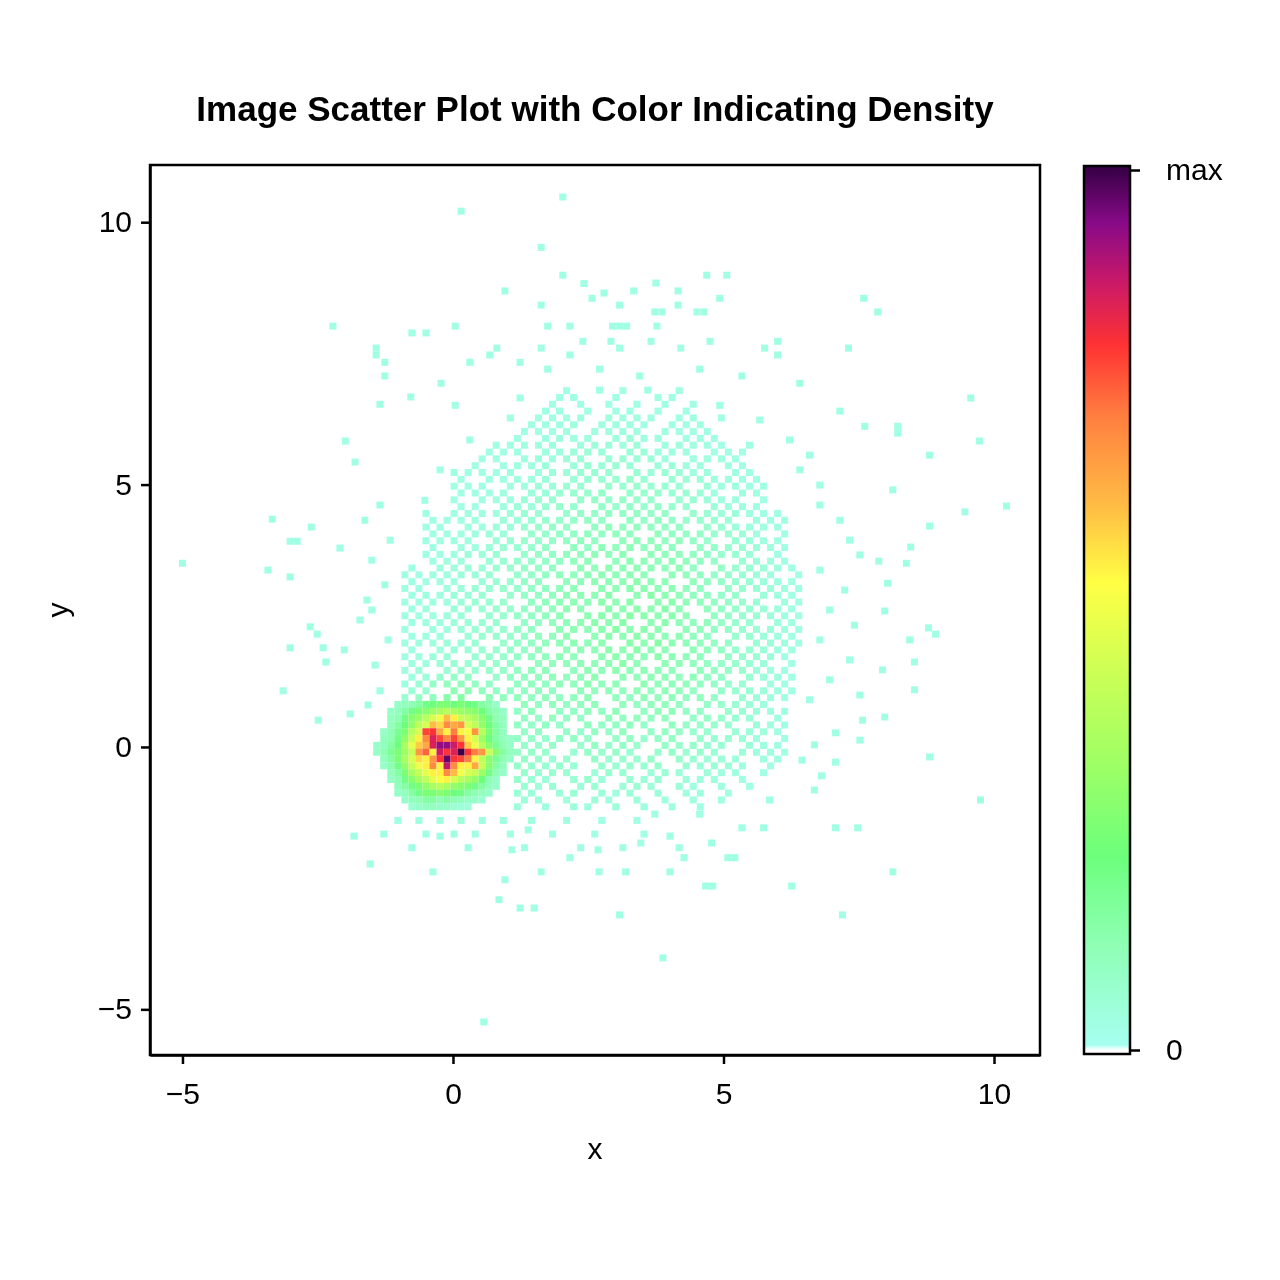 This screenshot has width=1280, height=1280. Describe the element at coordinates (123, 484) in the screenshot. I see `y-tick-label: 5` at that location.